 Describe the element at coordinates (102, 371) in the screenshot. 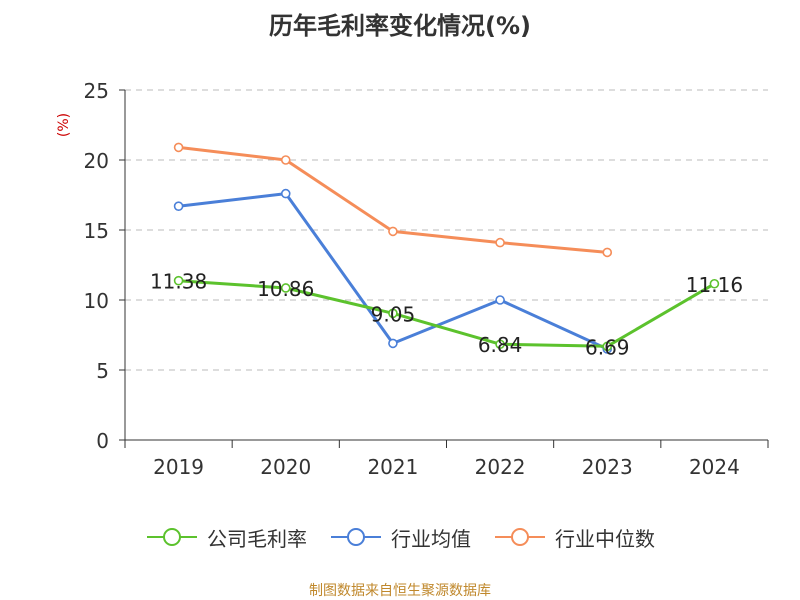

I see `y-tick-label: 5` at that location.